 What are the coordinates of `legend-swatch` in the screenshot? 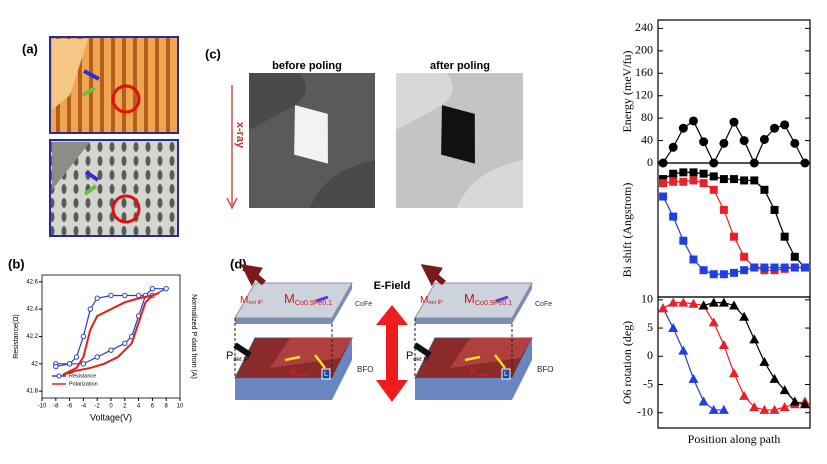 It's located at (59, 376).